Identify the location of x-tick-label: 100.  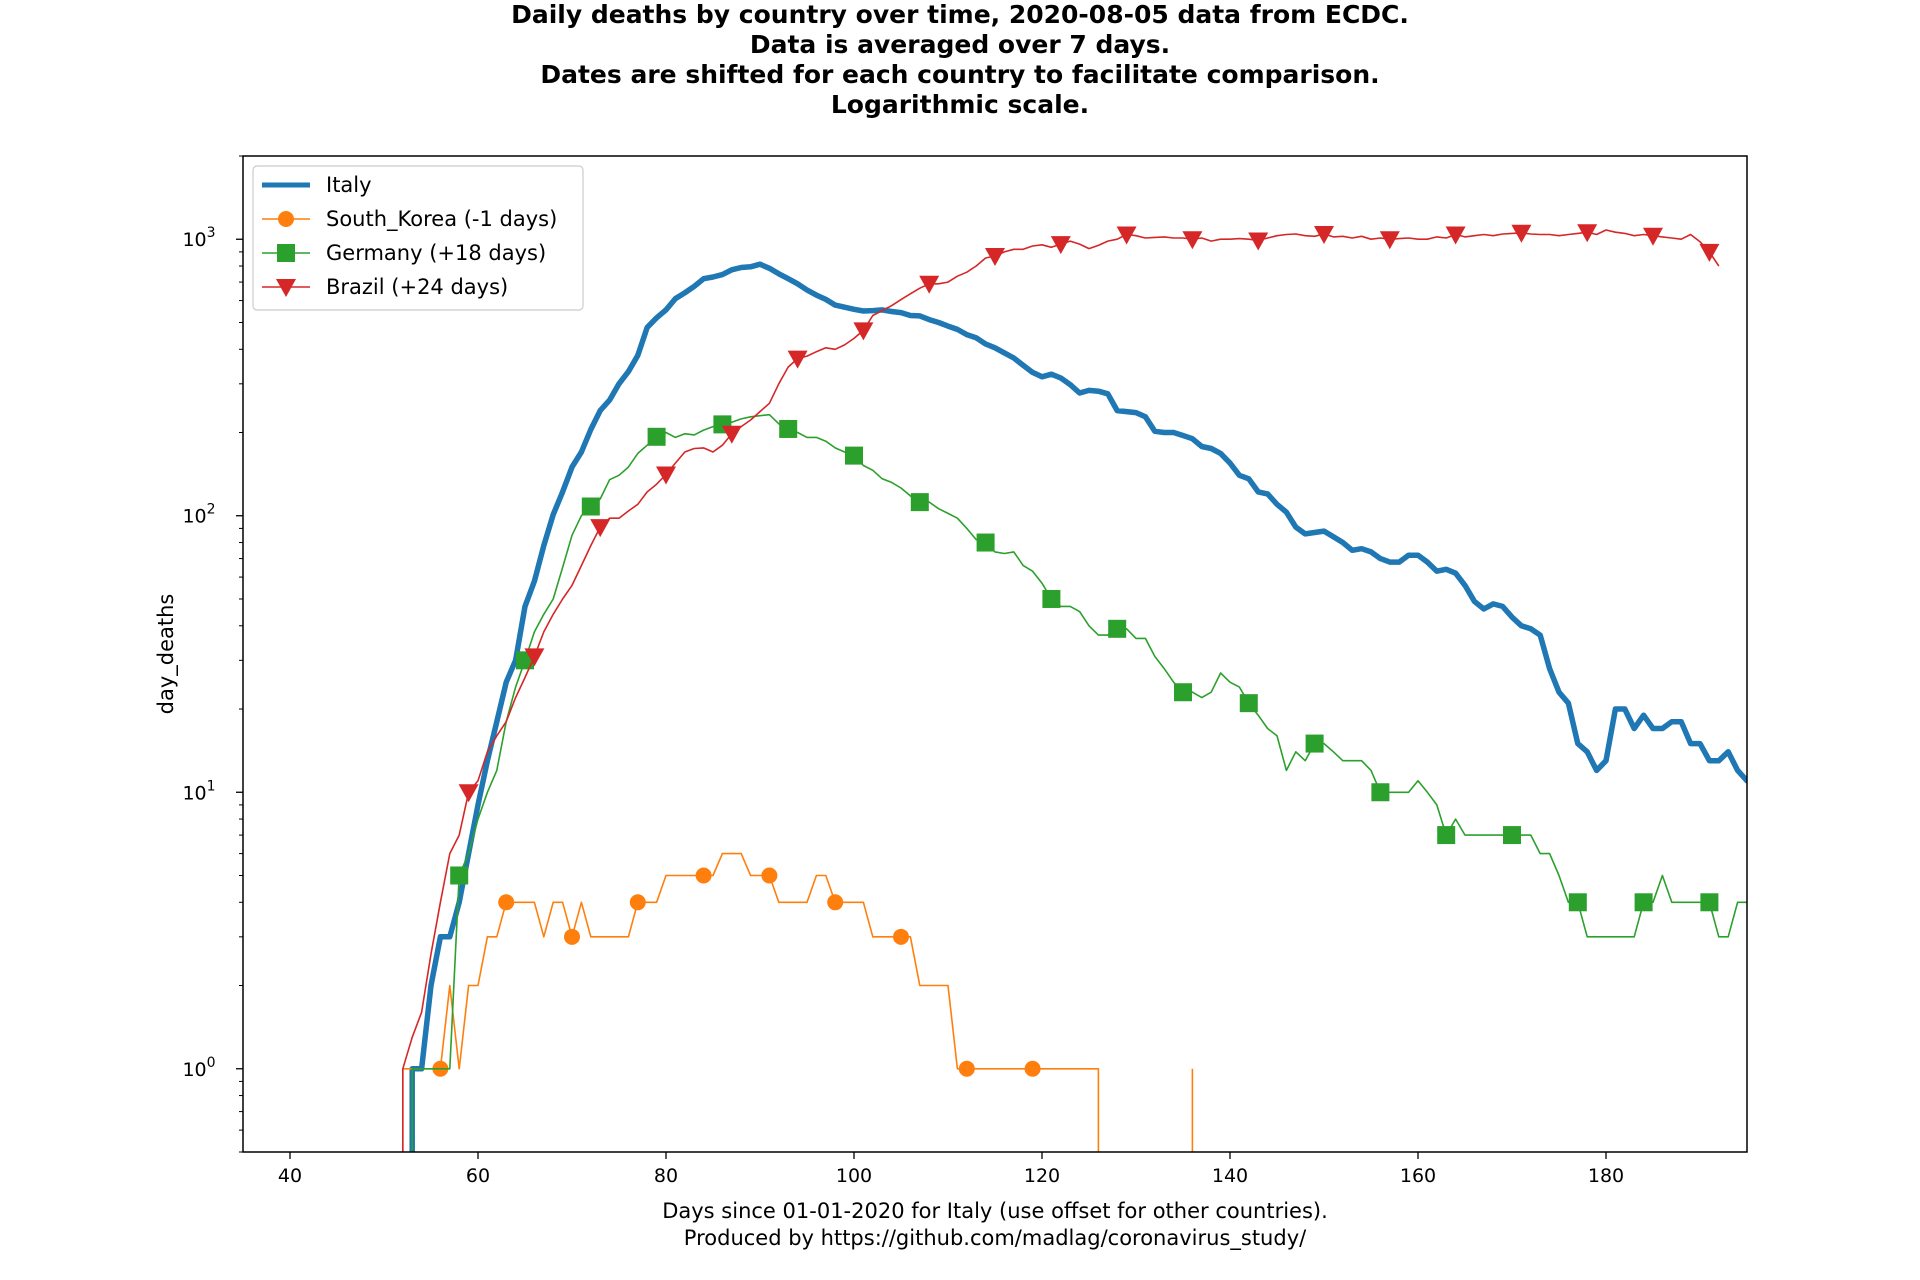
(854, 1176).